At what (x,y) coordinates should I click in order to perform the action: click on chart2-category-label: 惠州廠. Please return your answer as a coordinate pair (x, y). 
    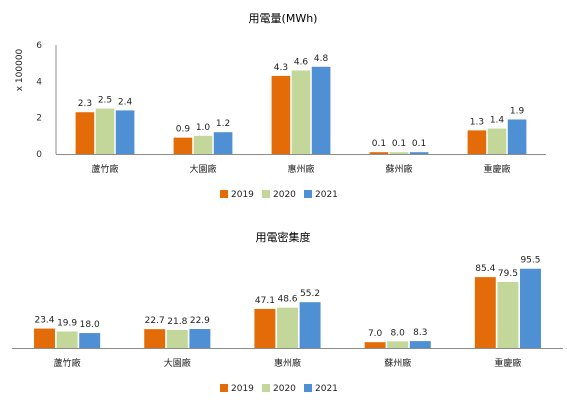
    Looking at the image, I should click on (287, 363).